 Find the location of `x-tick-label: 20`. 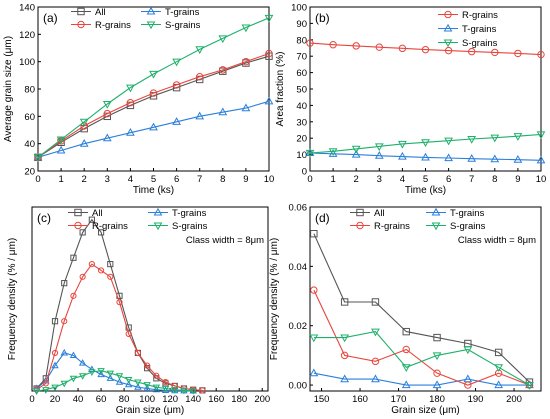

x-tick-label: 20 is located at coordinates (55, 399).